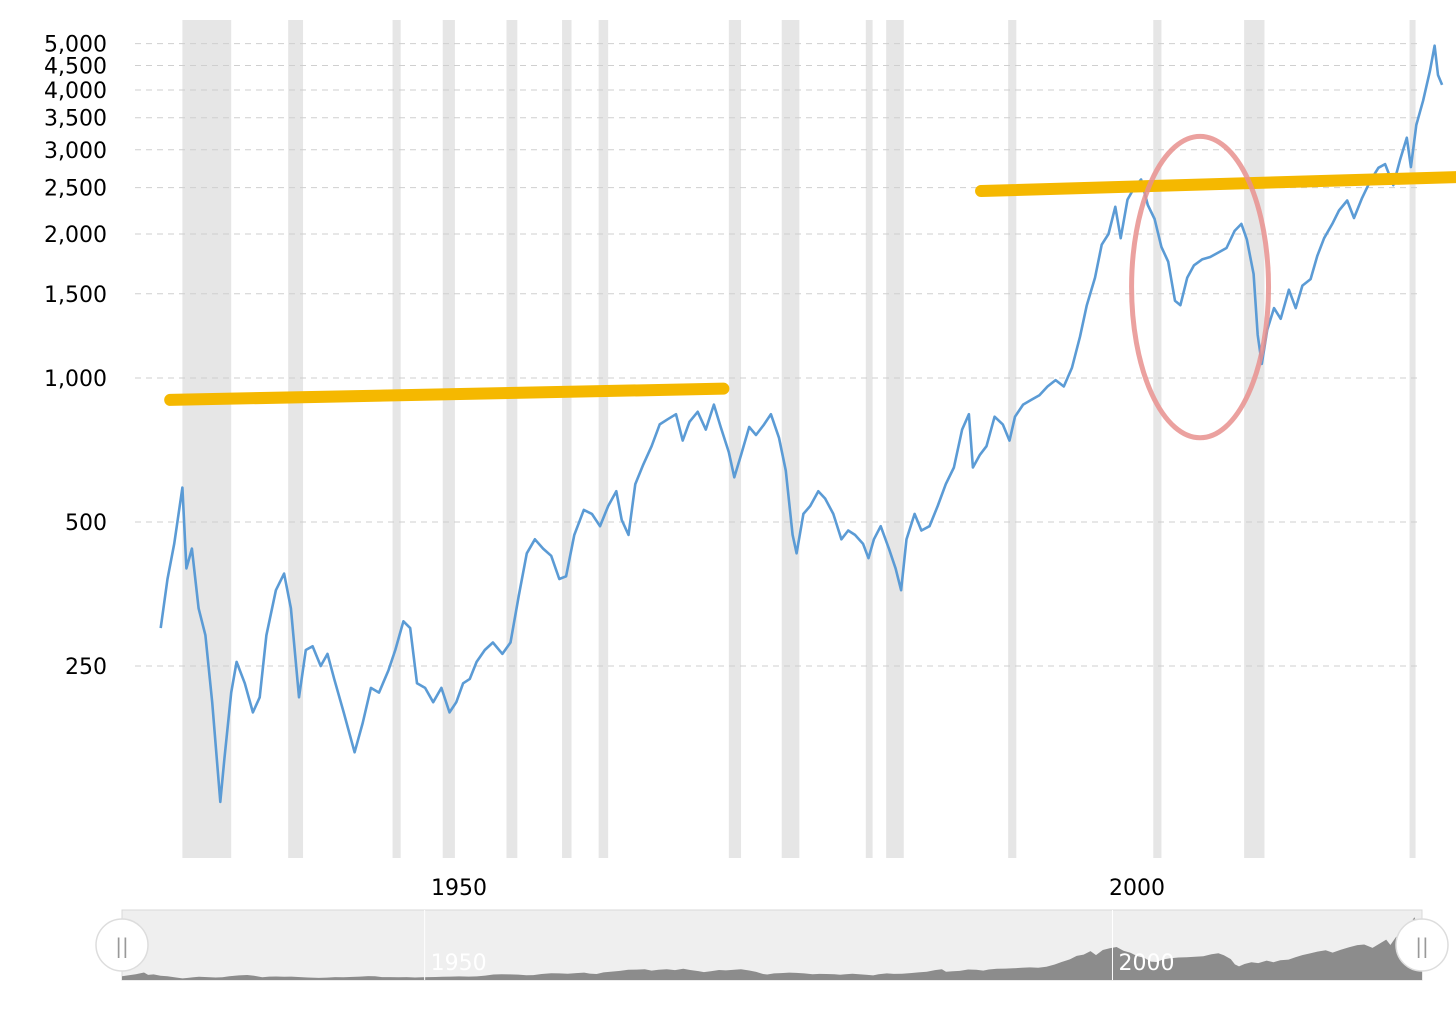  What do you see at coordinates (75, 67) in the screenshot?
I see `y-tick-label: 4,500` at bounding box center [75, 67].